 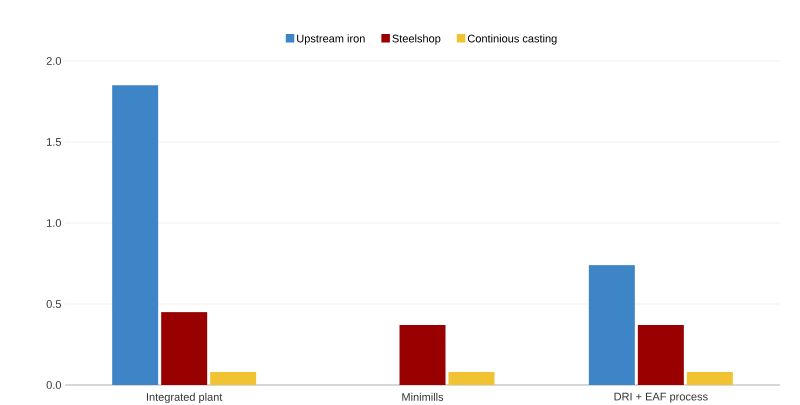 What do you see at coordinates (54, 61) in the screenshot?
I see `y-tick-label: 2.0` at bounding box center [54, 61].